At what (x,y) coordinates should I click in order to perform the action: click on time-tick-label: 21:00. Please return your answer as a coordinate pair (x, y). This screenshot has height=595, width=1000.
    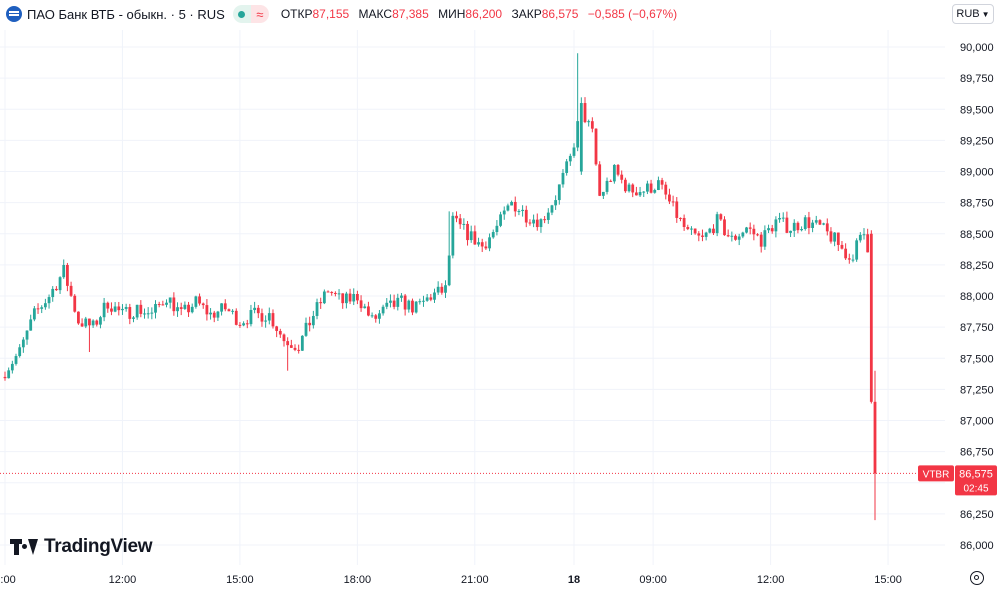
    Looking at the image, I should click on (475, 580).